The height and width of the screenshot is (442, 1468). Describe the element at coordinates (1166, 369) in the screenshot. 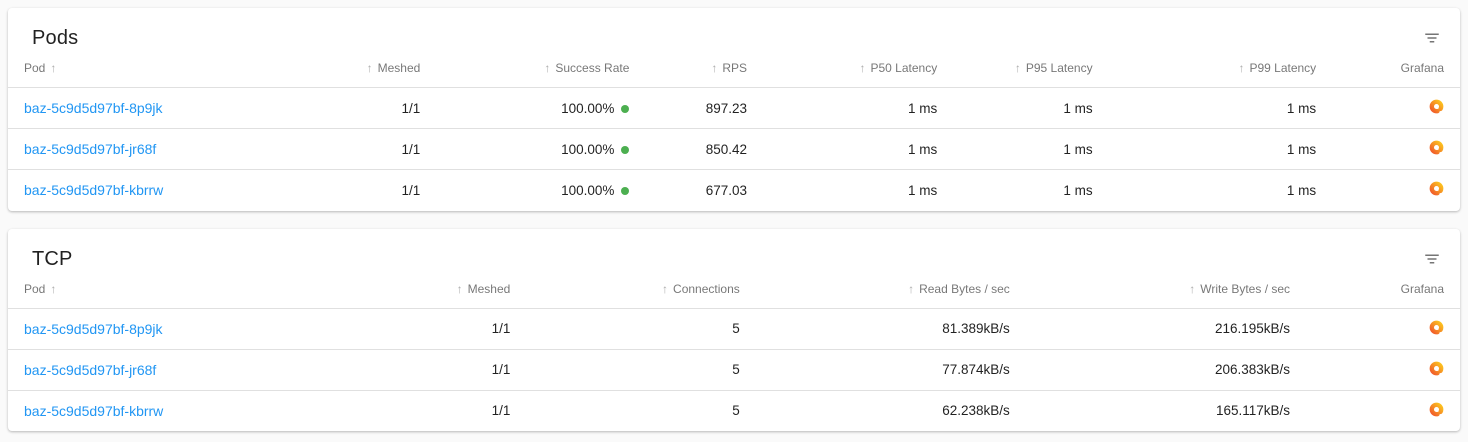

I see `write-bytes-cell: 206.383kB/s` at that location.